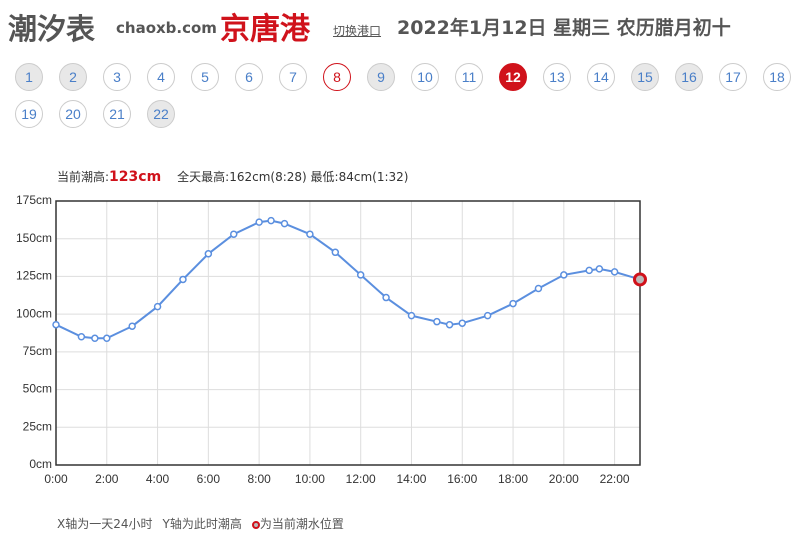 The height and width of the screenshot is (539, 795). What do you see at coordinates (161, 77) in the screenshot?
I see `day-button: 4` at bounding box center [161, 77].